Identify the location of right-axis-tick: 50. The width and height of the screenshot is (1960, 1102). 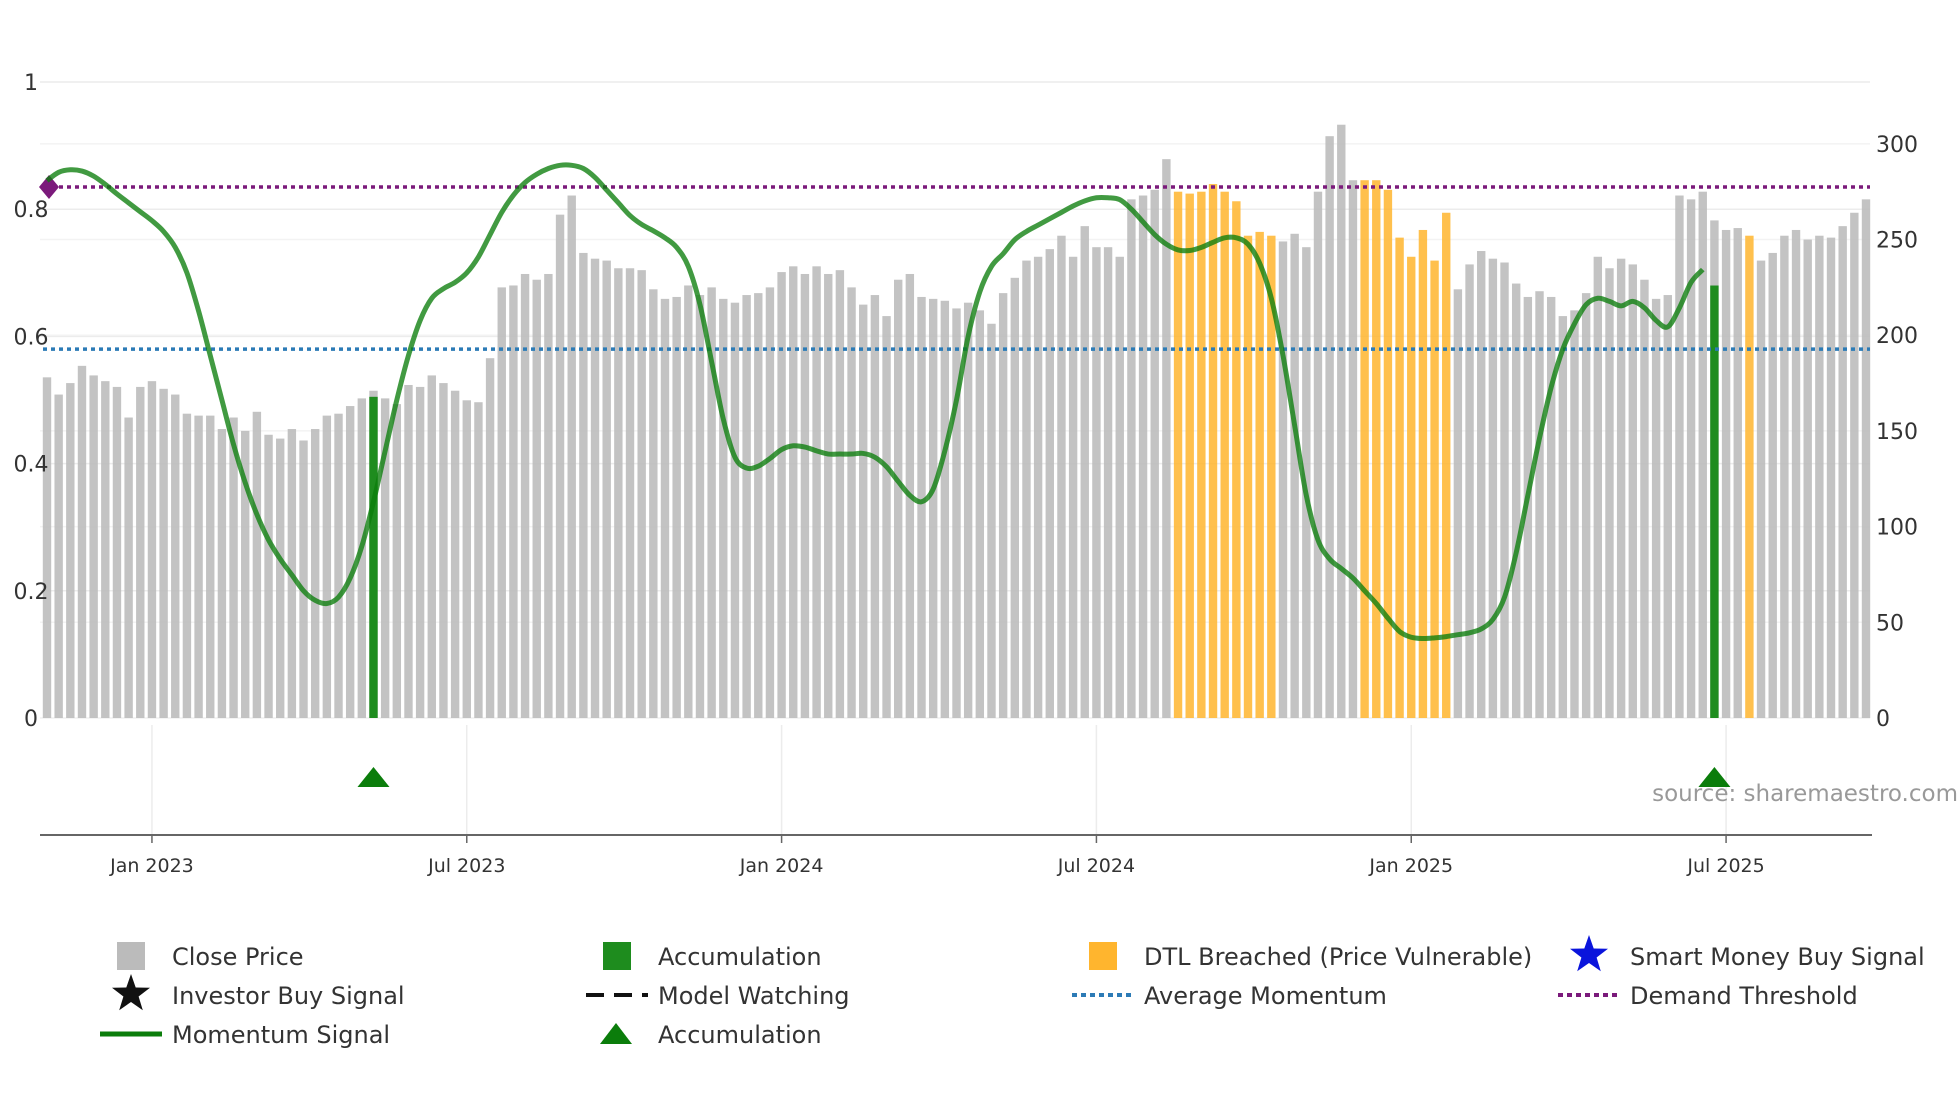
(1890, 623).